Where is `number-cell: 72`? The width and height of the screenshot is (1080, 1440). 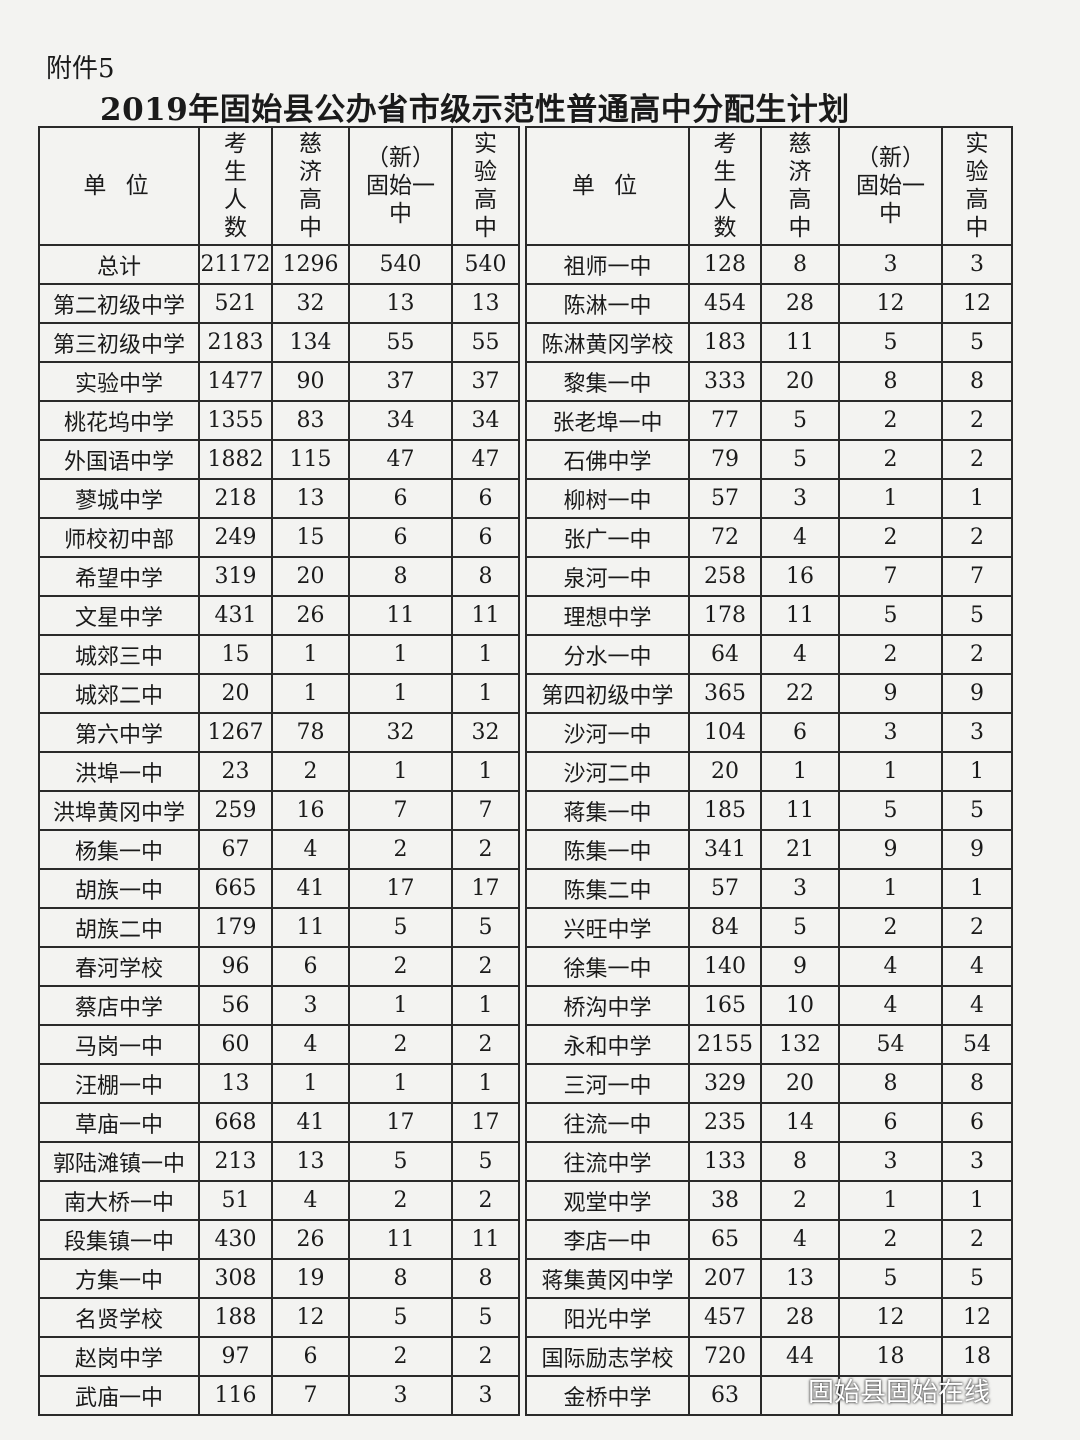
number-cell: 72 is located at coordinates (725, 537).